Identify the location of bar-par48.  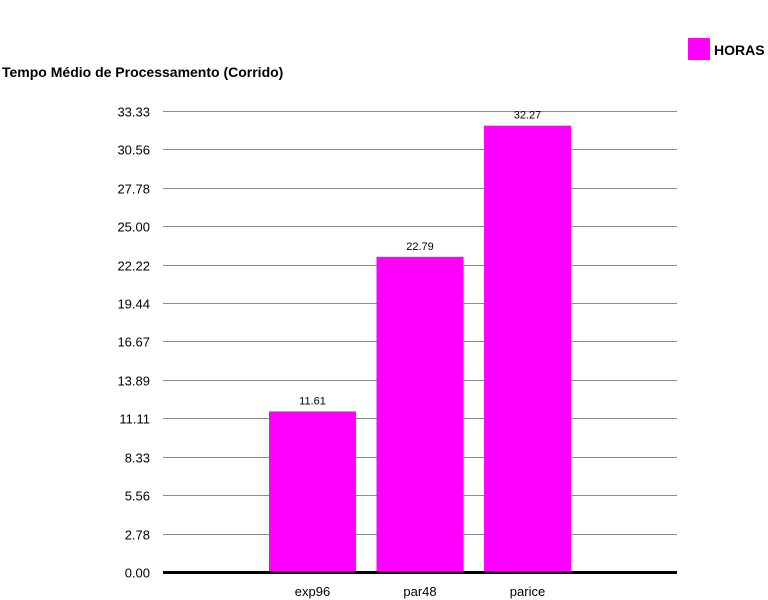
(420, 414).